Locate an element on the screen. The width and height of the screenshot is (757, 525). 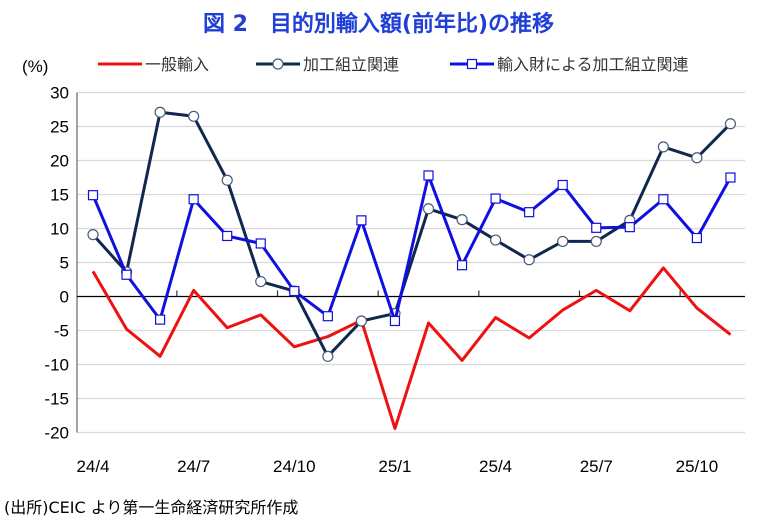
chart-title: 図 2 目的別輸入額(前年比)の推移 is located at coordinates (378, 24).